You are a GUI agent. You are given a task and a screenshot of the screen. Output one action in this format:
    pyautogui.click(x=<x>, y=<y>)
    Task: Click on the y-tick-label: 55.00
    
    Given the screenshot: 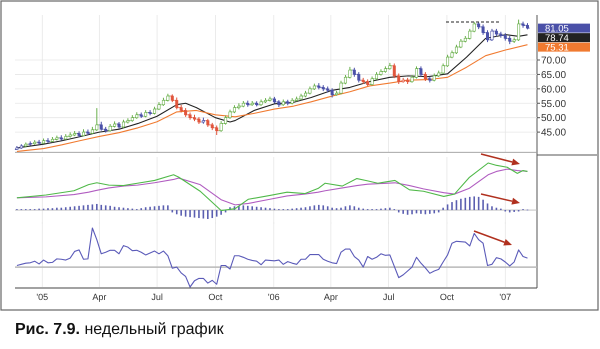 What is the action you would take?
    pyautogui.click(x=553, y=104)
    